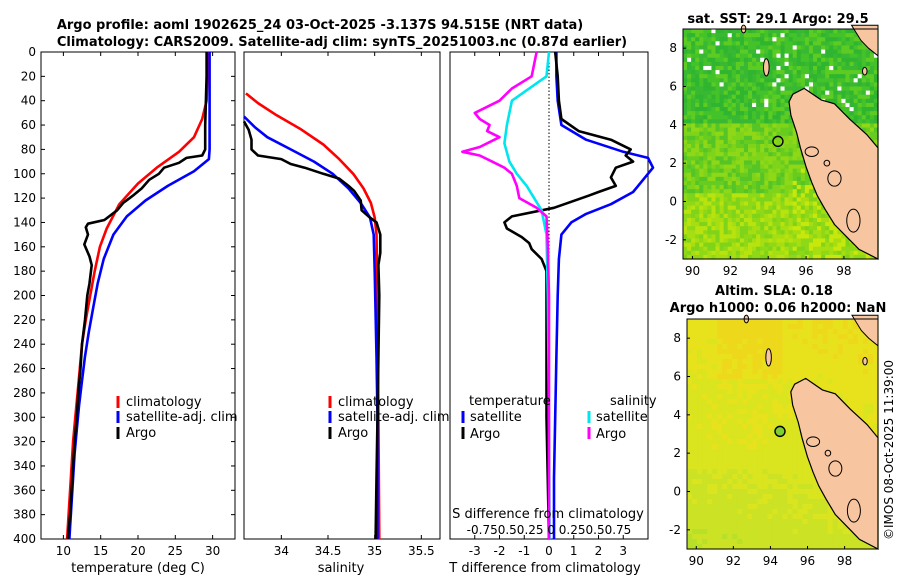  What do you see at coordinates (506, 295) in the screenshot?
I see `series-difference-panel-s-argo` at bounding box center [506, 295].